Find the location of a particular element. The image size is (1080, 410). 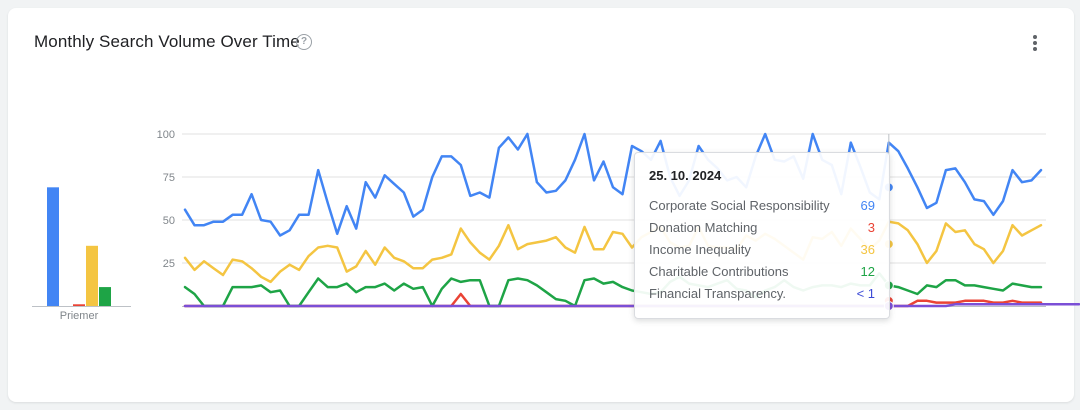

tooltip-date: 25. 10. 2024 is located at coordinates (685, 175).